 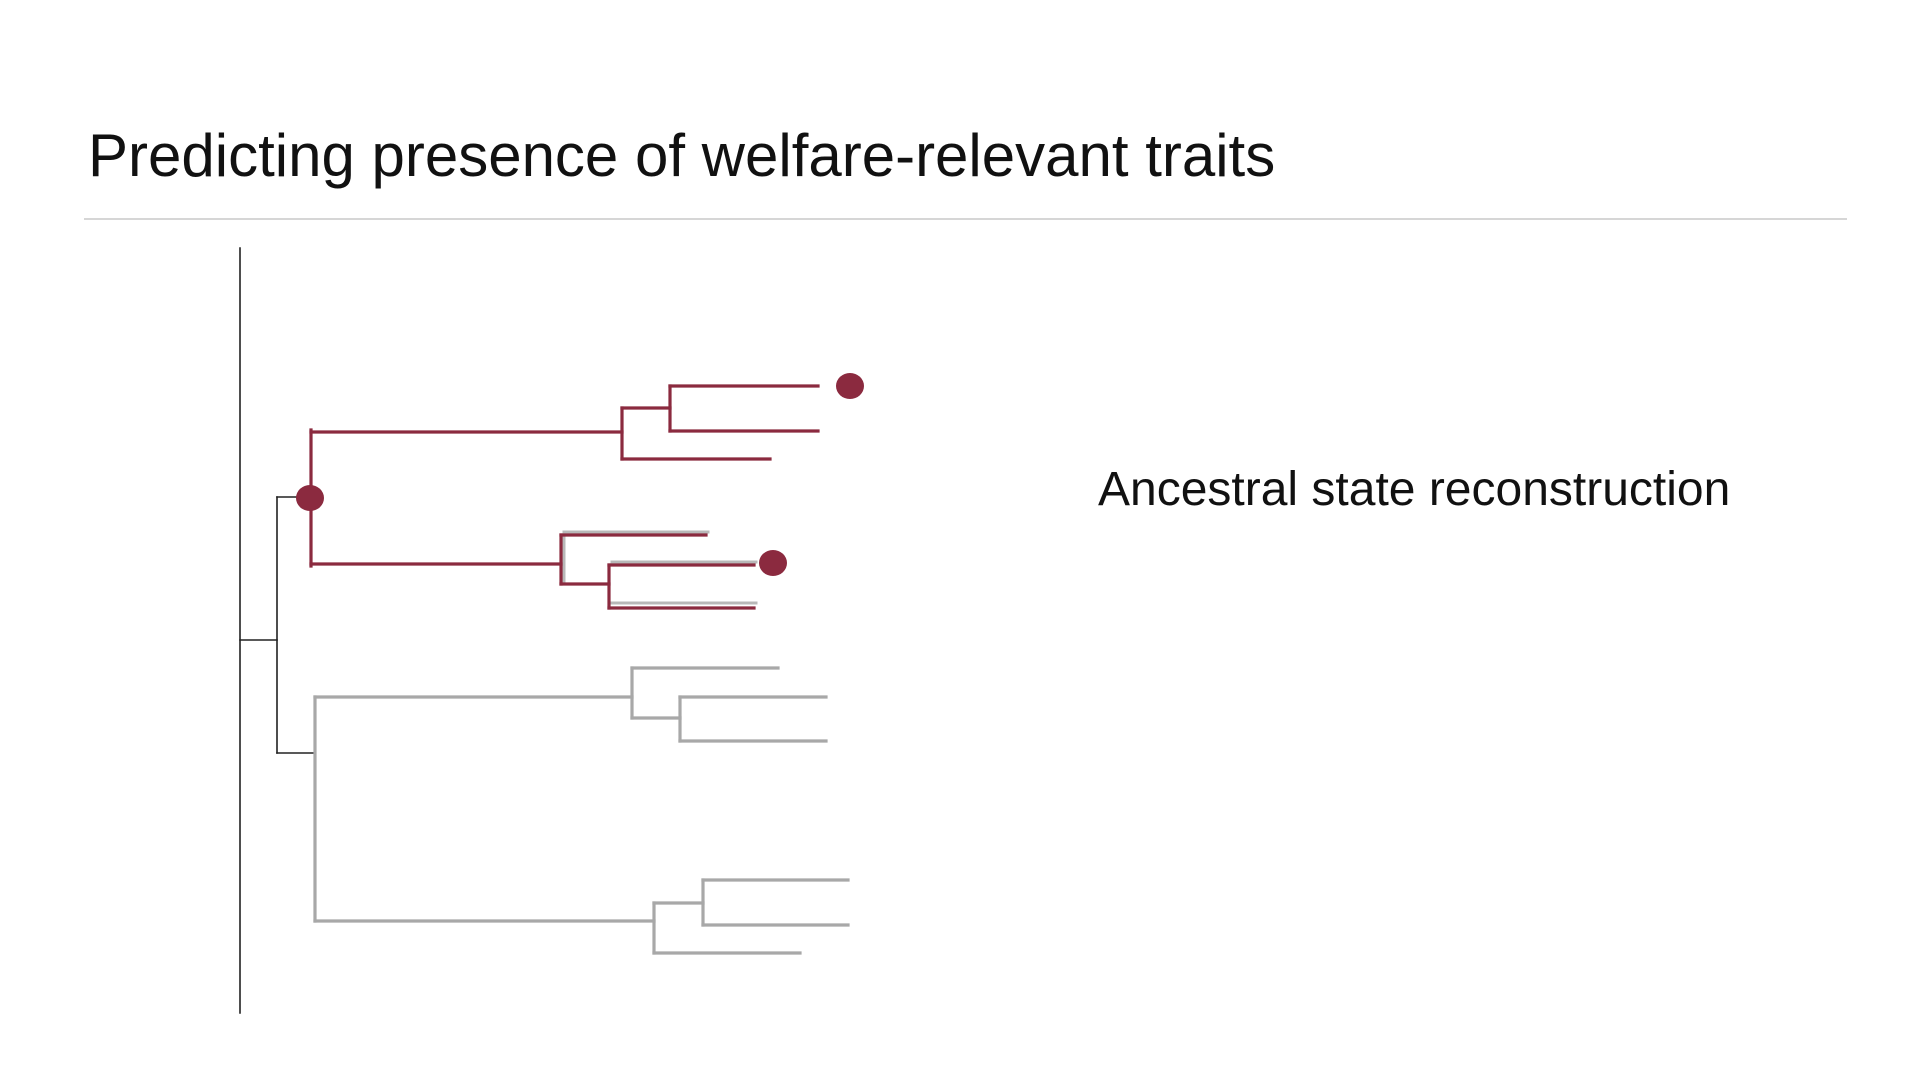 I want to click on trait-markers, so click(x=580, y=474).